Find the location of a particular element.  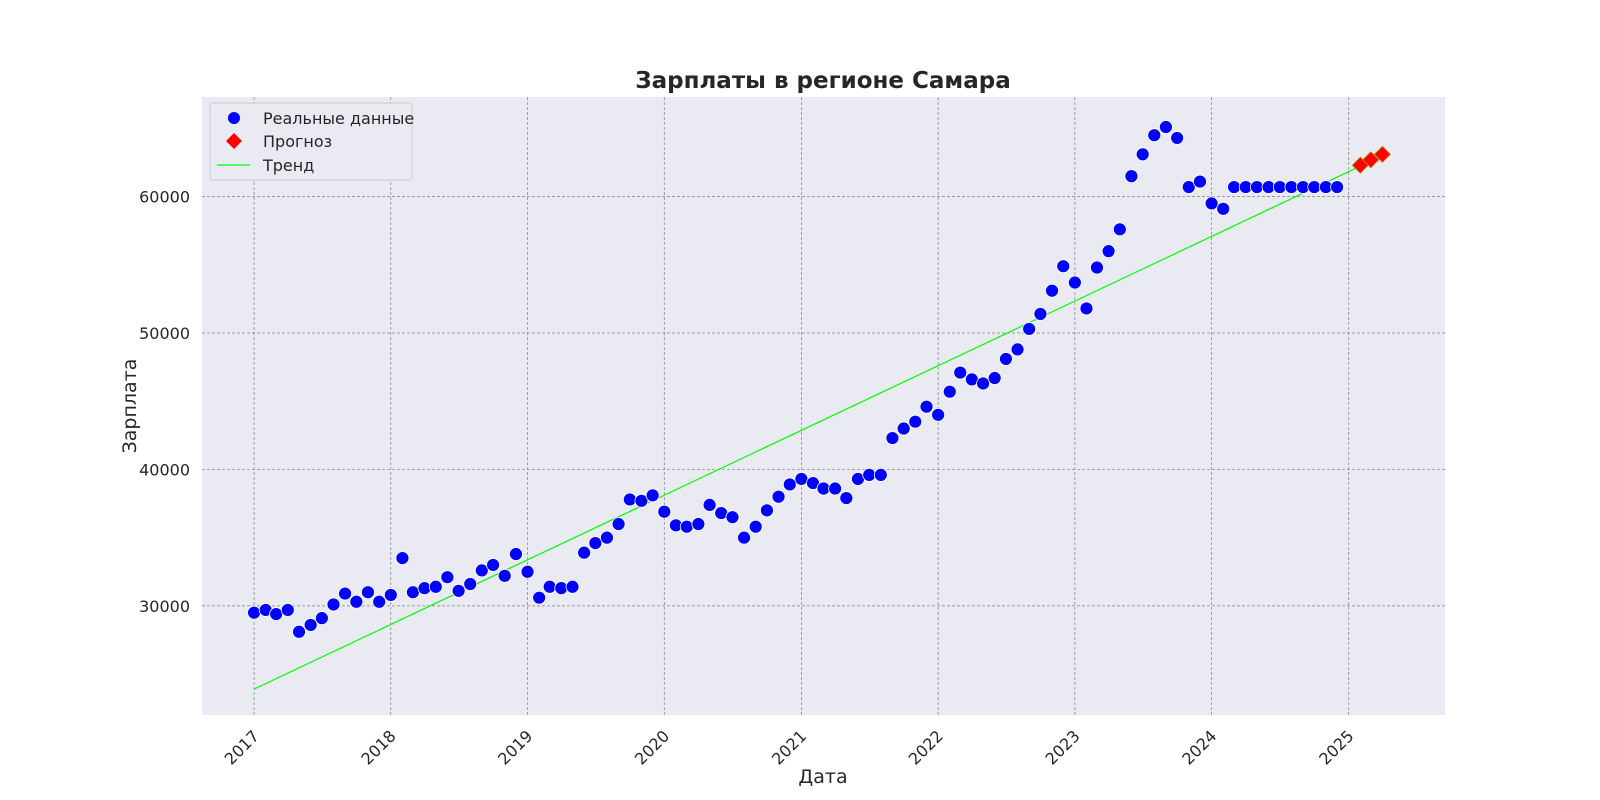

x-tick-label: 2025 is located at coordinates (1336, 747).